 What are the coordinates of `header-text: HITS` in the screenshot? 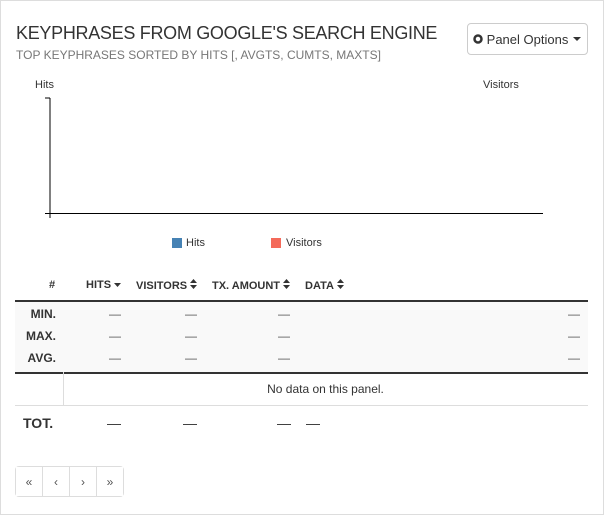 It's located at (99, 285).